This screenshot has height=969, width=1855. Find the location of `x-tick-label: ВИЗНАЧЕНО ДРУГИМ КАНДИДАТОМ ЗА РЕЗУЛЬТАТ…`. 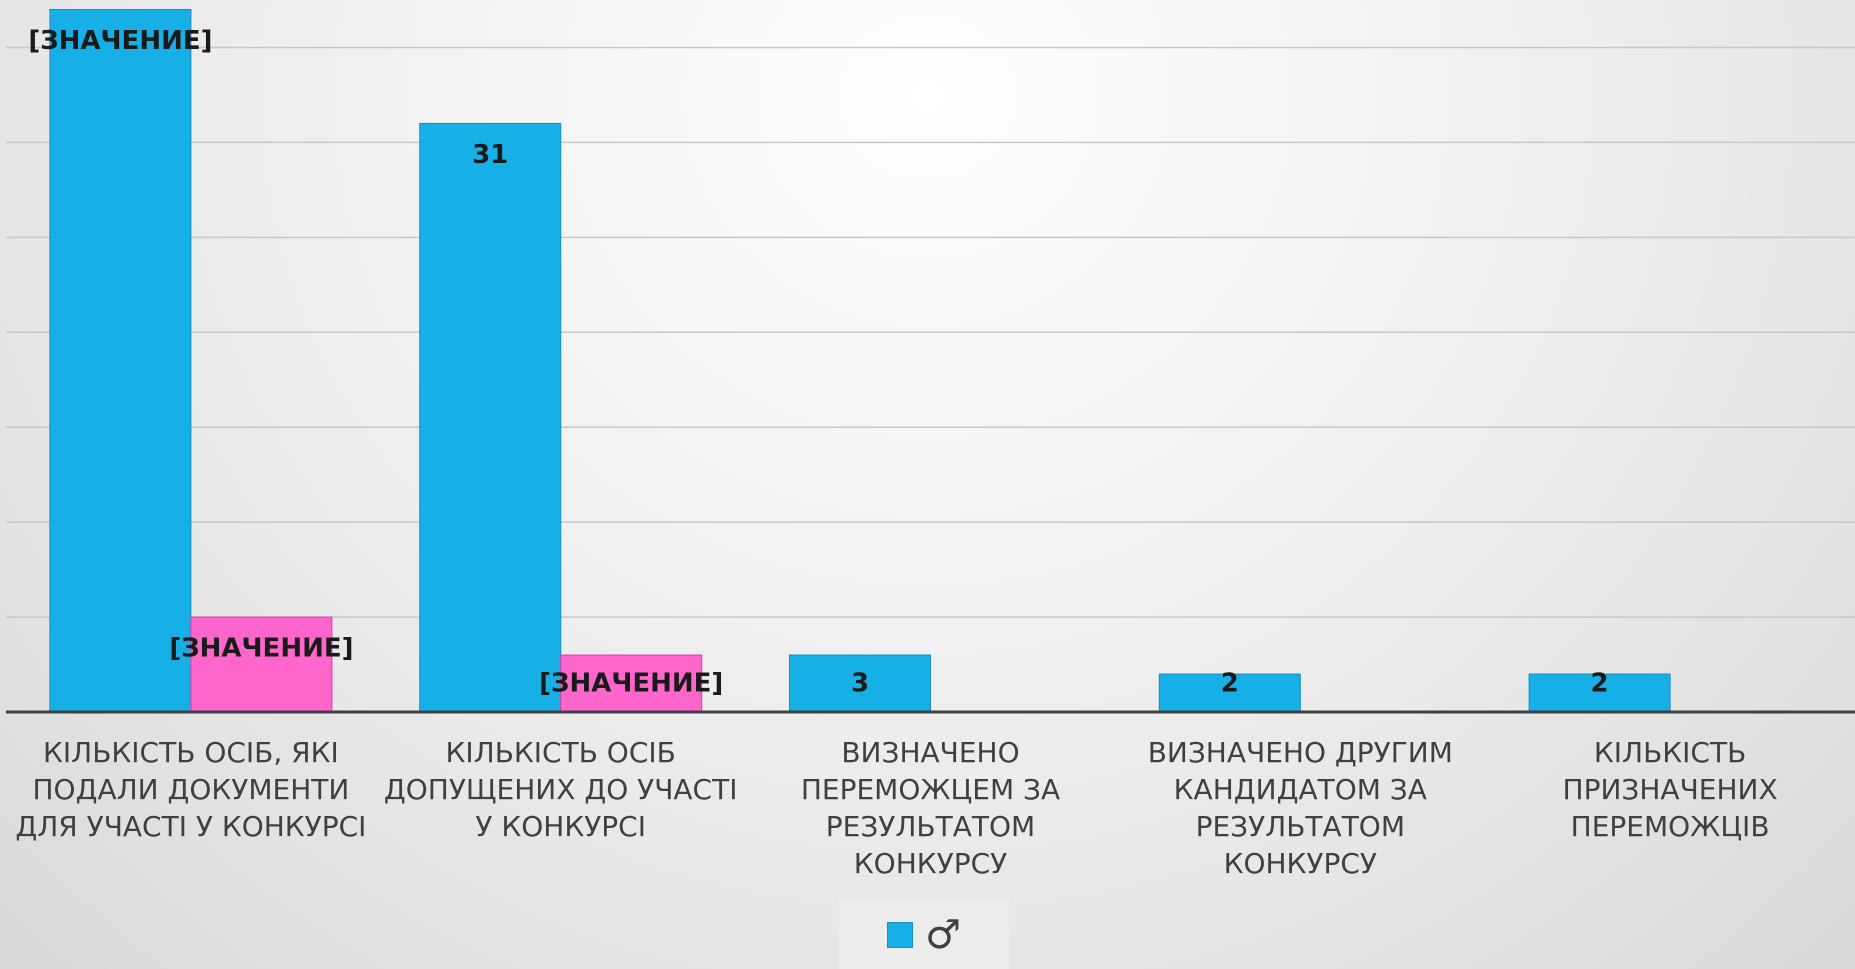

x-tick-label: ВИЗНАЧЕНО ДРУГИМ КАНДИДАТОМ ЗА РЕЗУЛЬТАТ… is located at coordinates (1300, 808).